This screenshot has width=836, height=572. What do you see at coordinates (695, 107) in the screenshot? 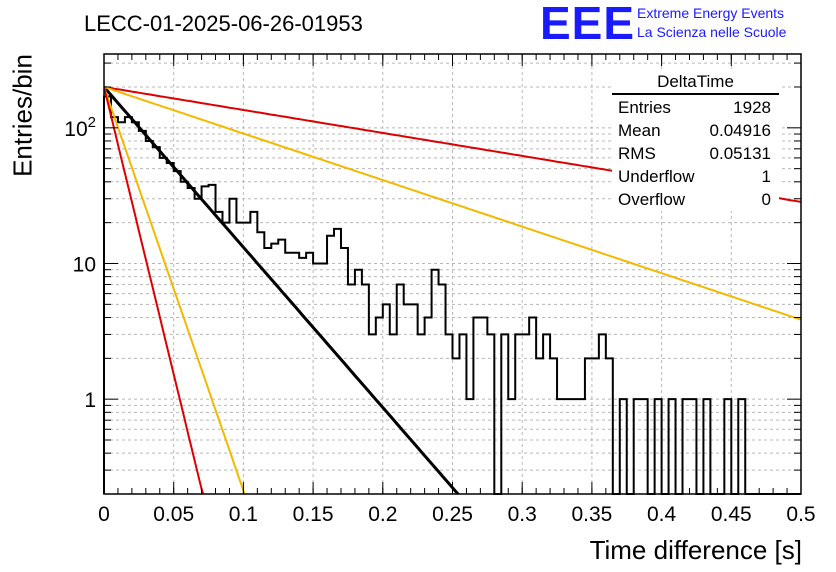
I see `stats-row-entries: Entries 1928` at bounding box center [695, 107].